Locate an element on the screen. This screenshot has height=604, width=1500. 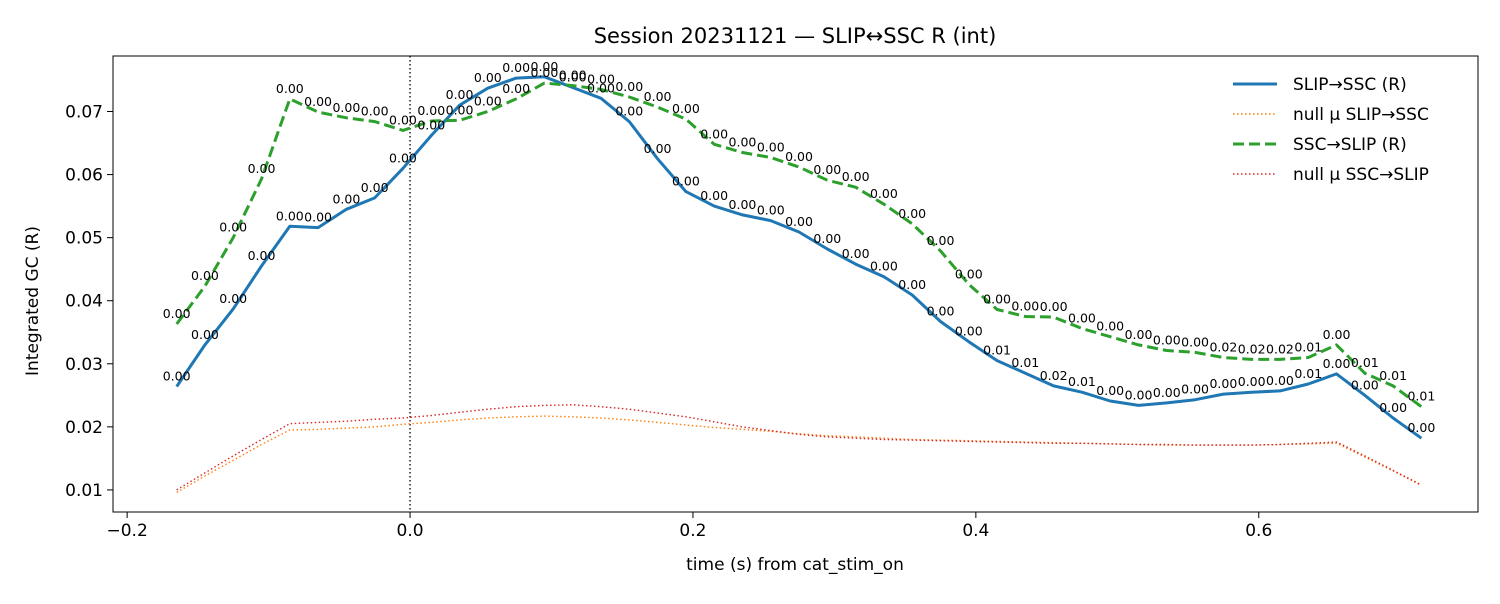
x-axis: −0.2 0.0 0.2 0.4 0.6 is located at coordinates (689, 526).